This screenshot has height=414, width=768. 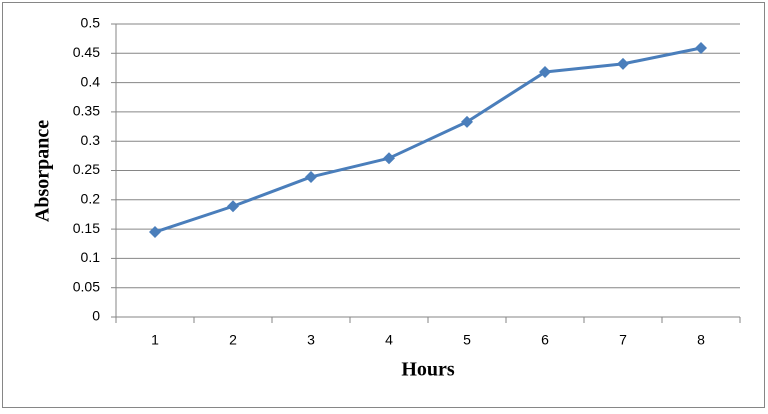 I want to click on x-tick-label: 5, so click(x=467, y=340).